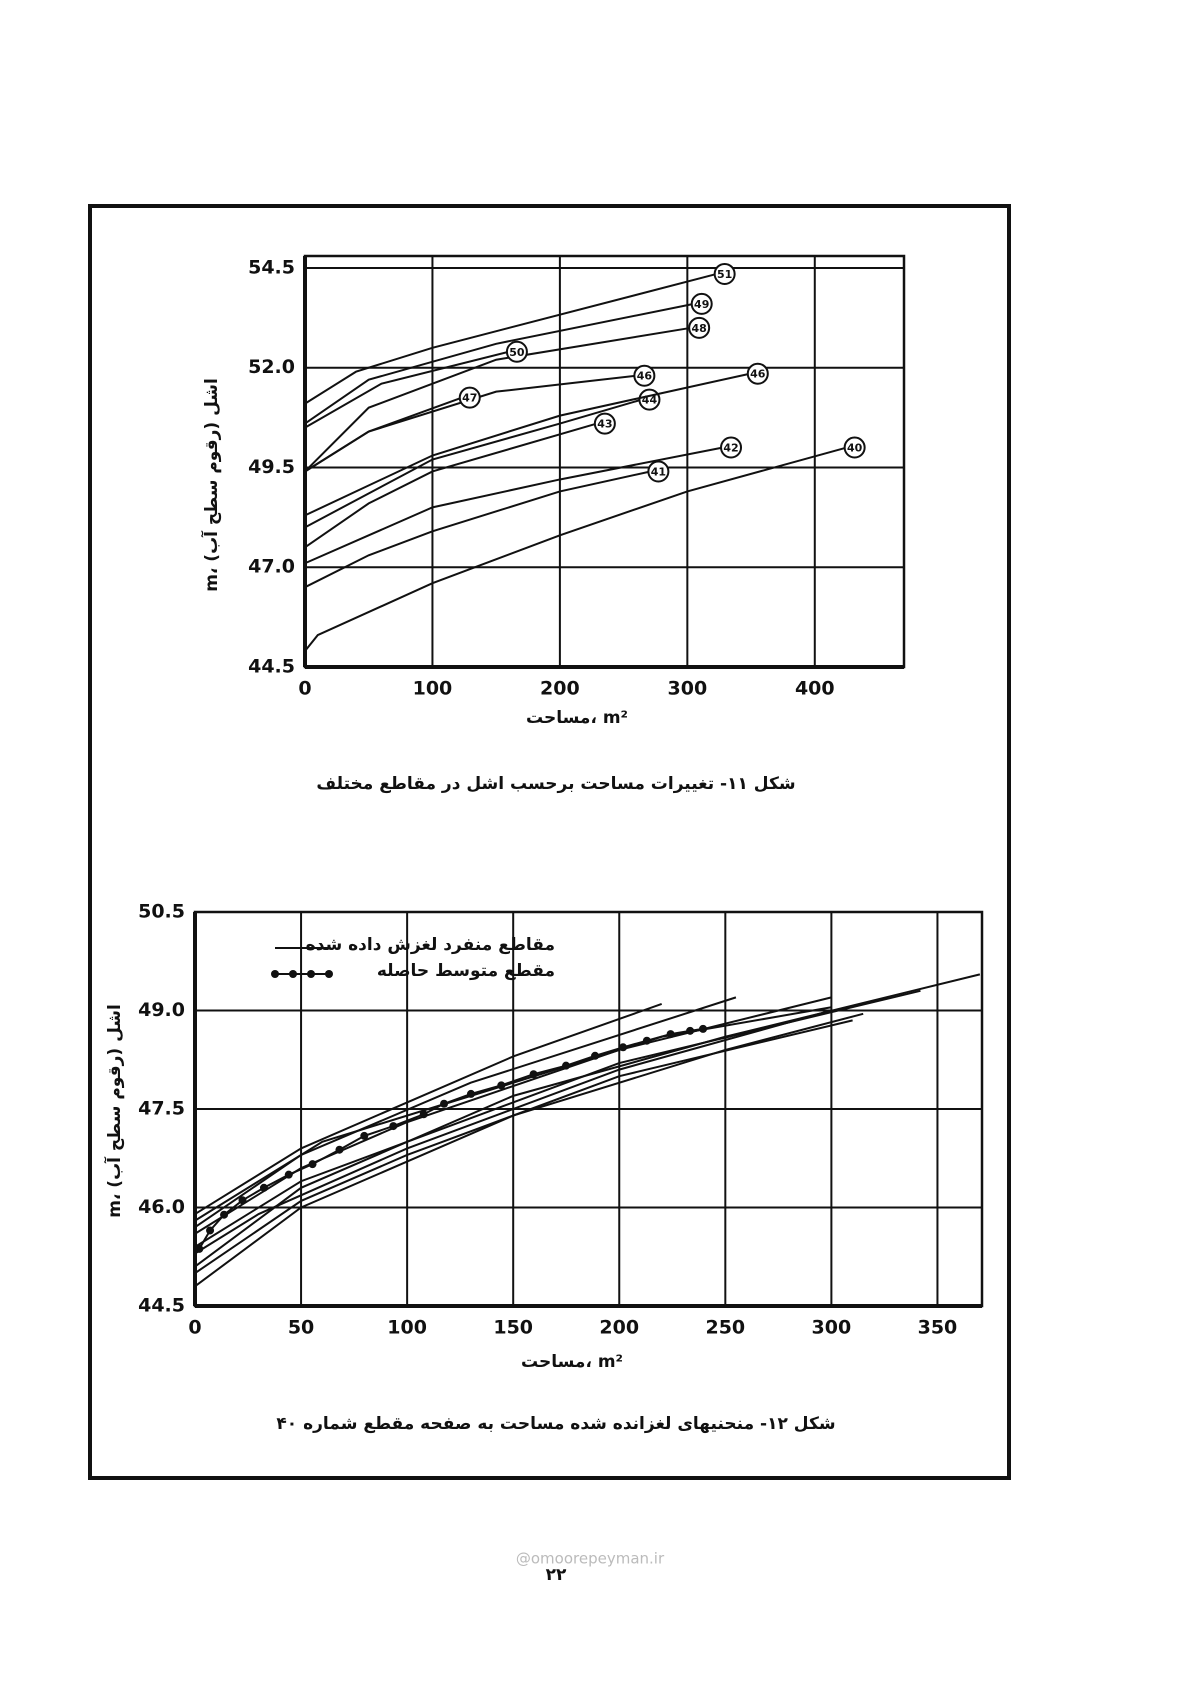  I want to click on line-label: 47, so click(469, 398).